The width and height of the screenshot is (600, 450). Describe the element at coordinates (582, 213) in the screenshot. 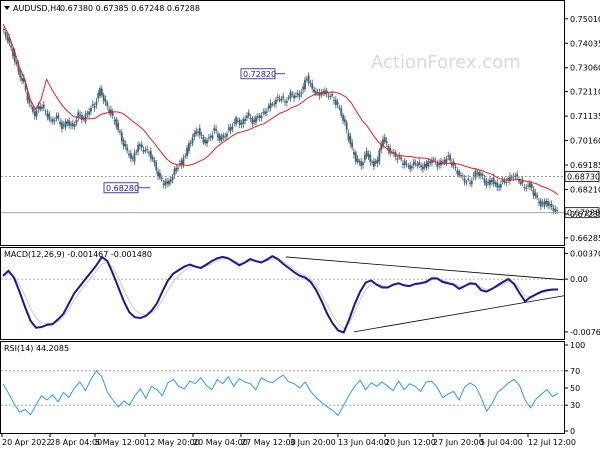

I see `last-price-tag` at that location.